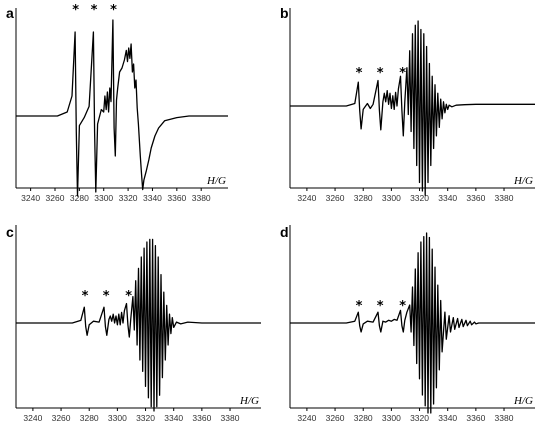 The image size is (550, 425). Describe the element at coordinates (10, 13) in the screenshot. I see `panel-letter: a` at that location.